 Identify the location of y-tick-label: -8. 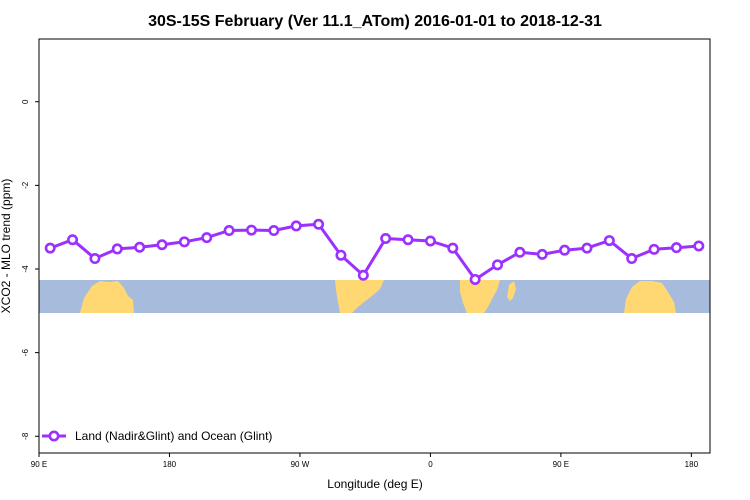
(25, 436).